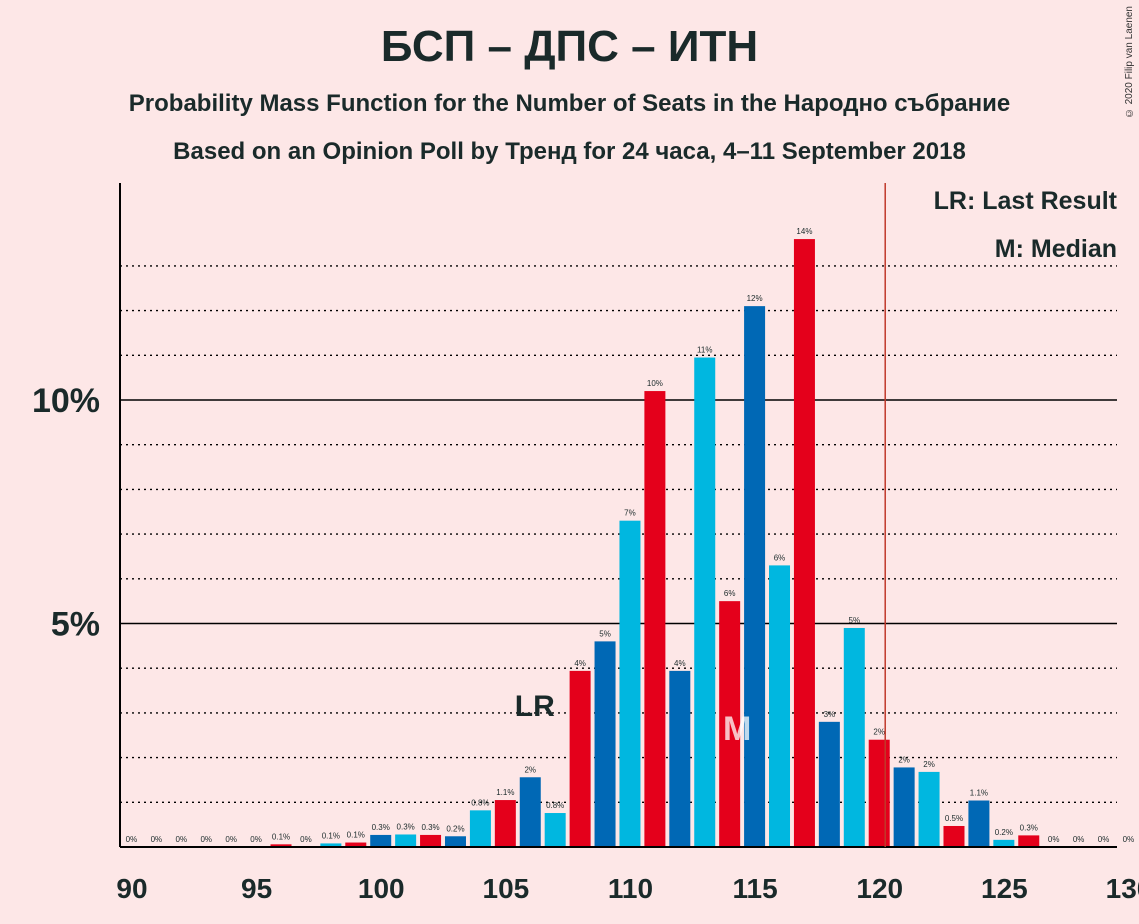 This screenshot has height=924, width=1139. What do you see at coordinates (804, 231) in the screenshot?
I see `bar-value-label: 14%` at bounding box center [804, 231].